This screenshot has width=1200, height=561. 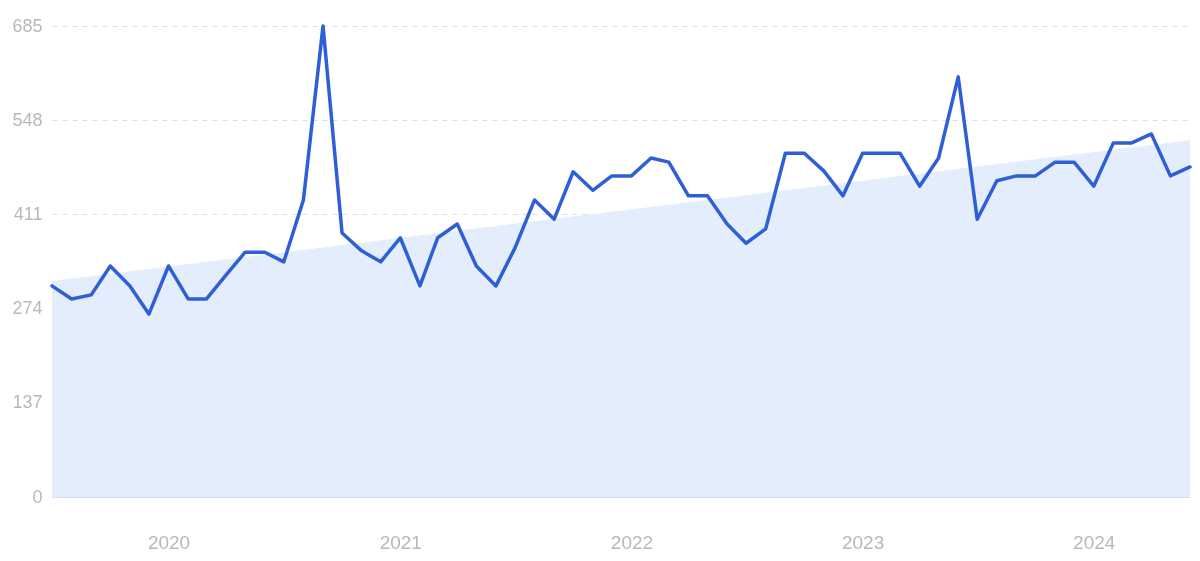 What do you see at coordinates (27, 402) in the screenshot?
I see `y-tick-label: 137` at bounding box center [27, 402].